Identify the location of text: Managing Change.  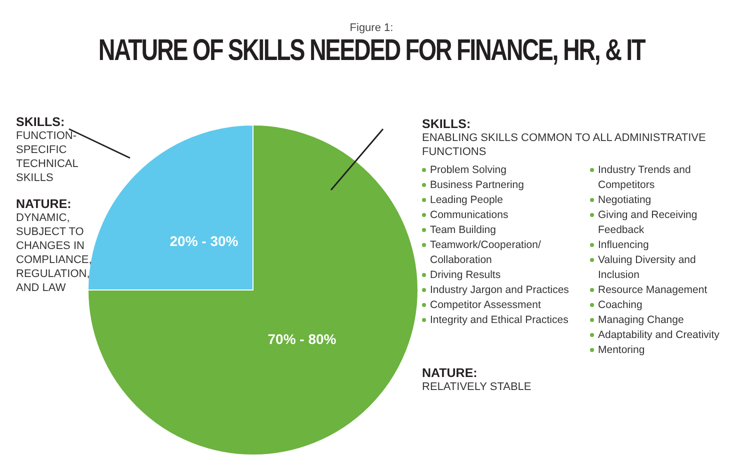
(641, 320).